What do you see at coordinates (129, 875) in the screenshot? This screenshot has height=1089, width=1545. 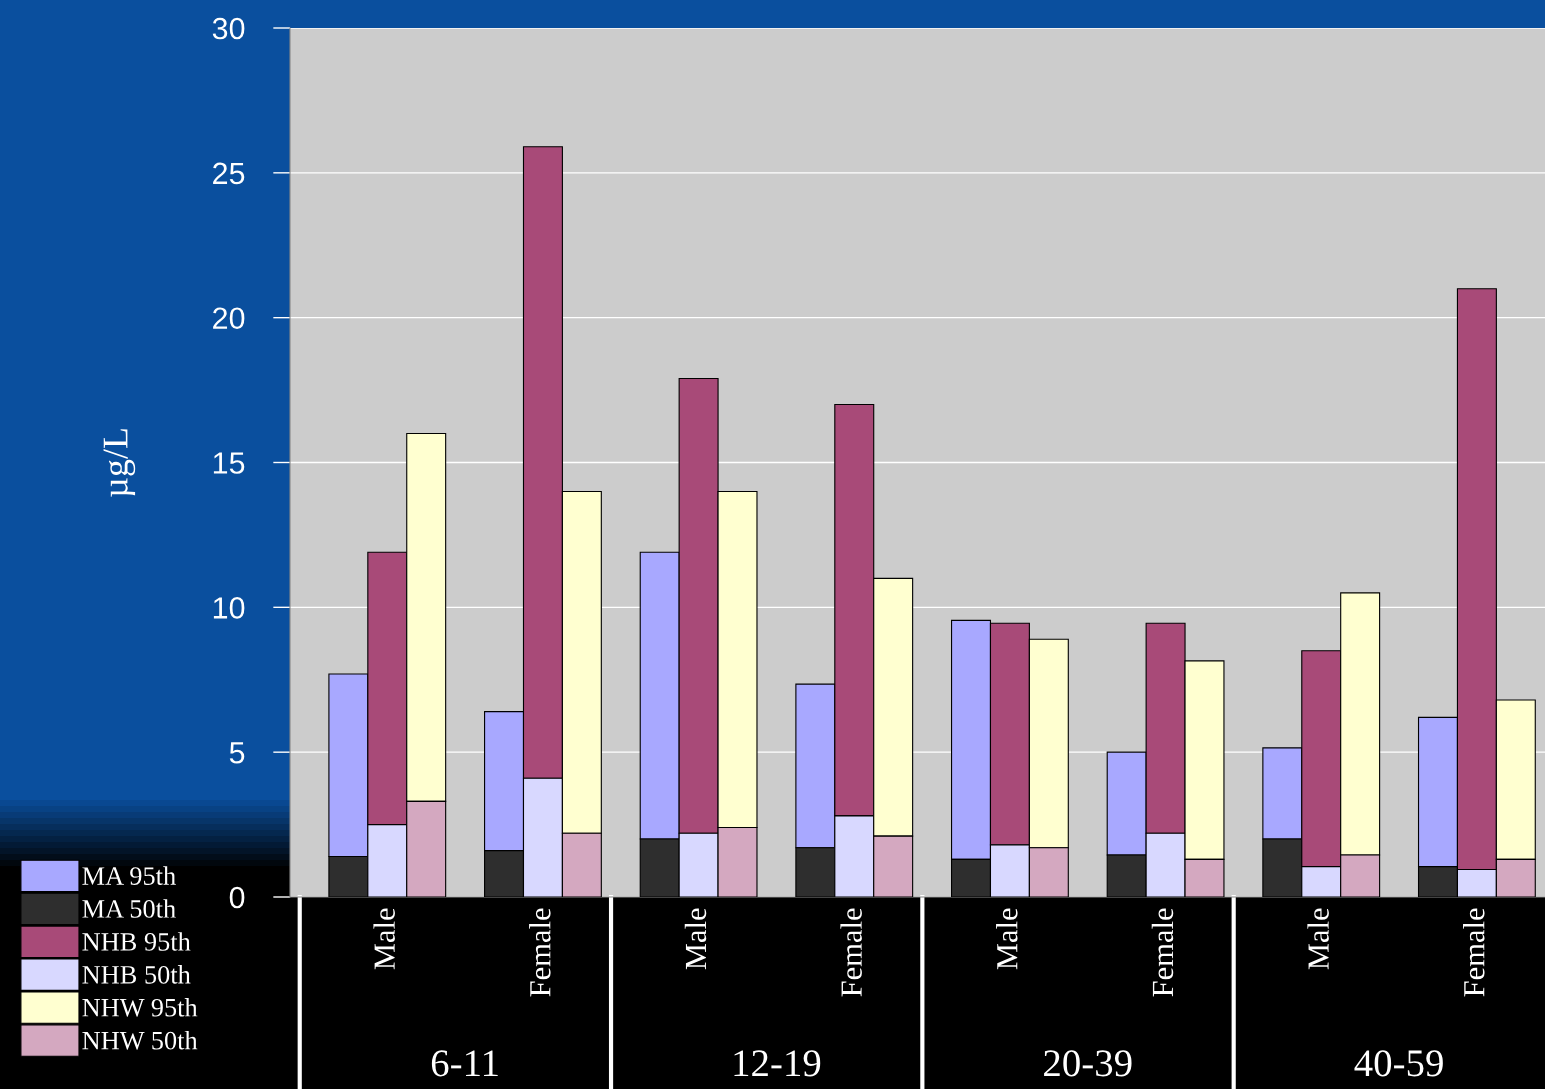 I see `legend-label: MA 95th` at bounding box center [129, 875].